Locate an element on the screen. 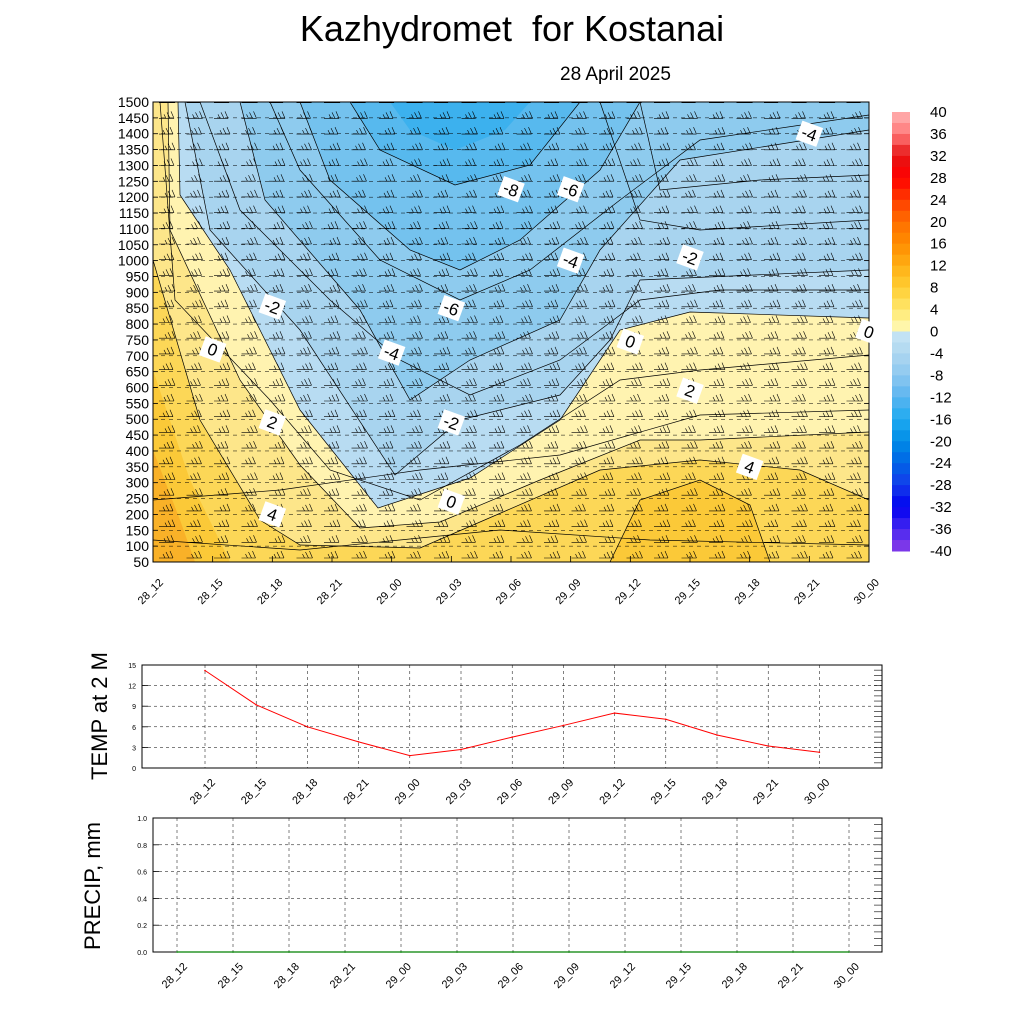  chart-date: 28 April 2025 is located at coordinates (615, 74).